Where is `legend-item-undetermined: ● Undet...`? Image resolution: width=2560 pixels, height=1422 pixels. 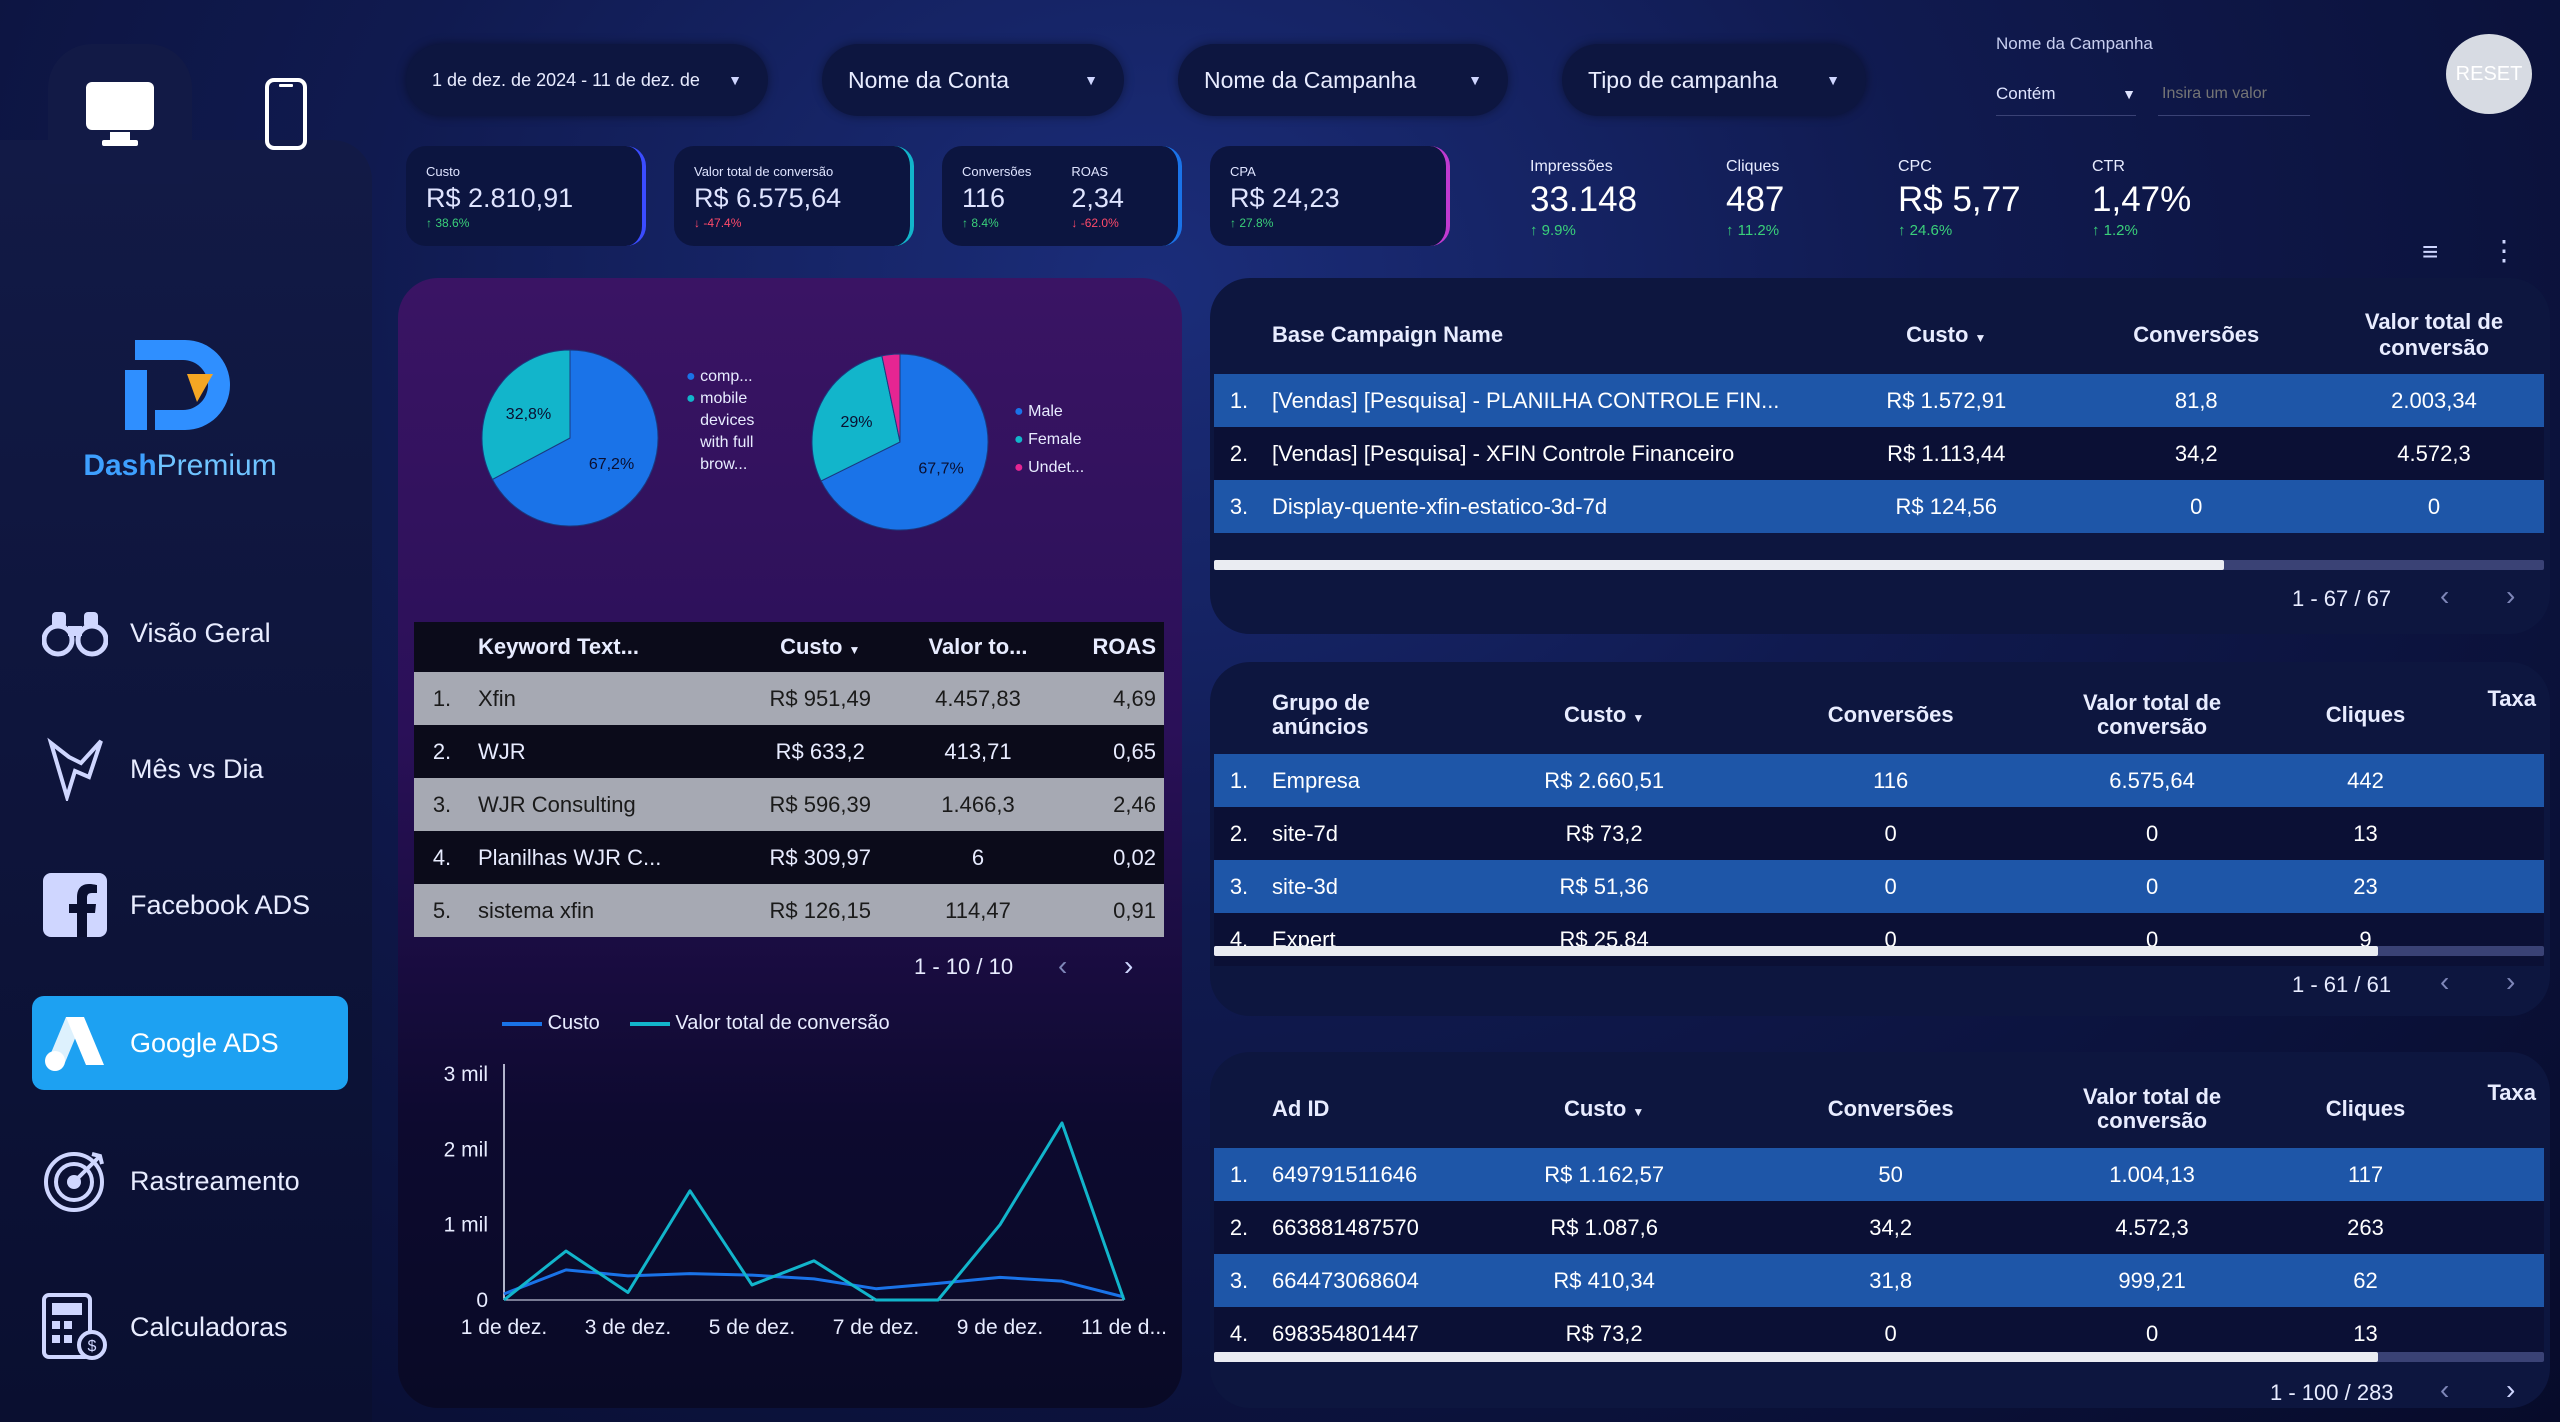
legend-item-undetermined: ● Undet... is located at coordinates (1049, 467).